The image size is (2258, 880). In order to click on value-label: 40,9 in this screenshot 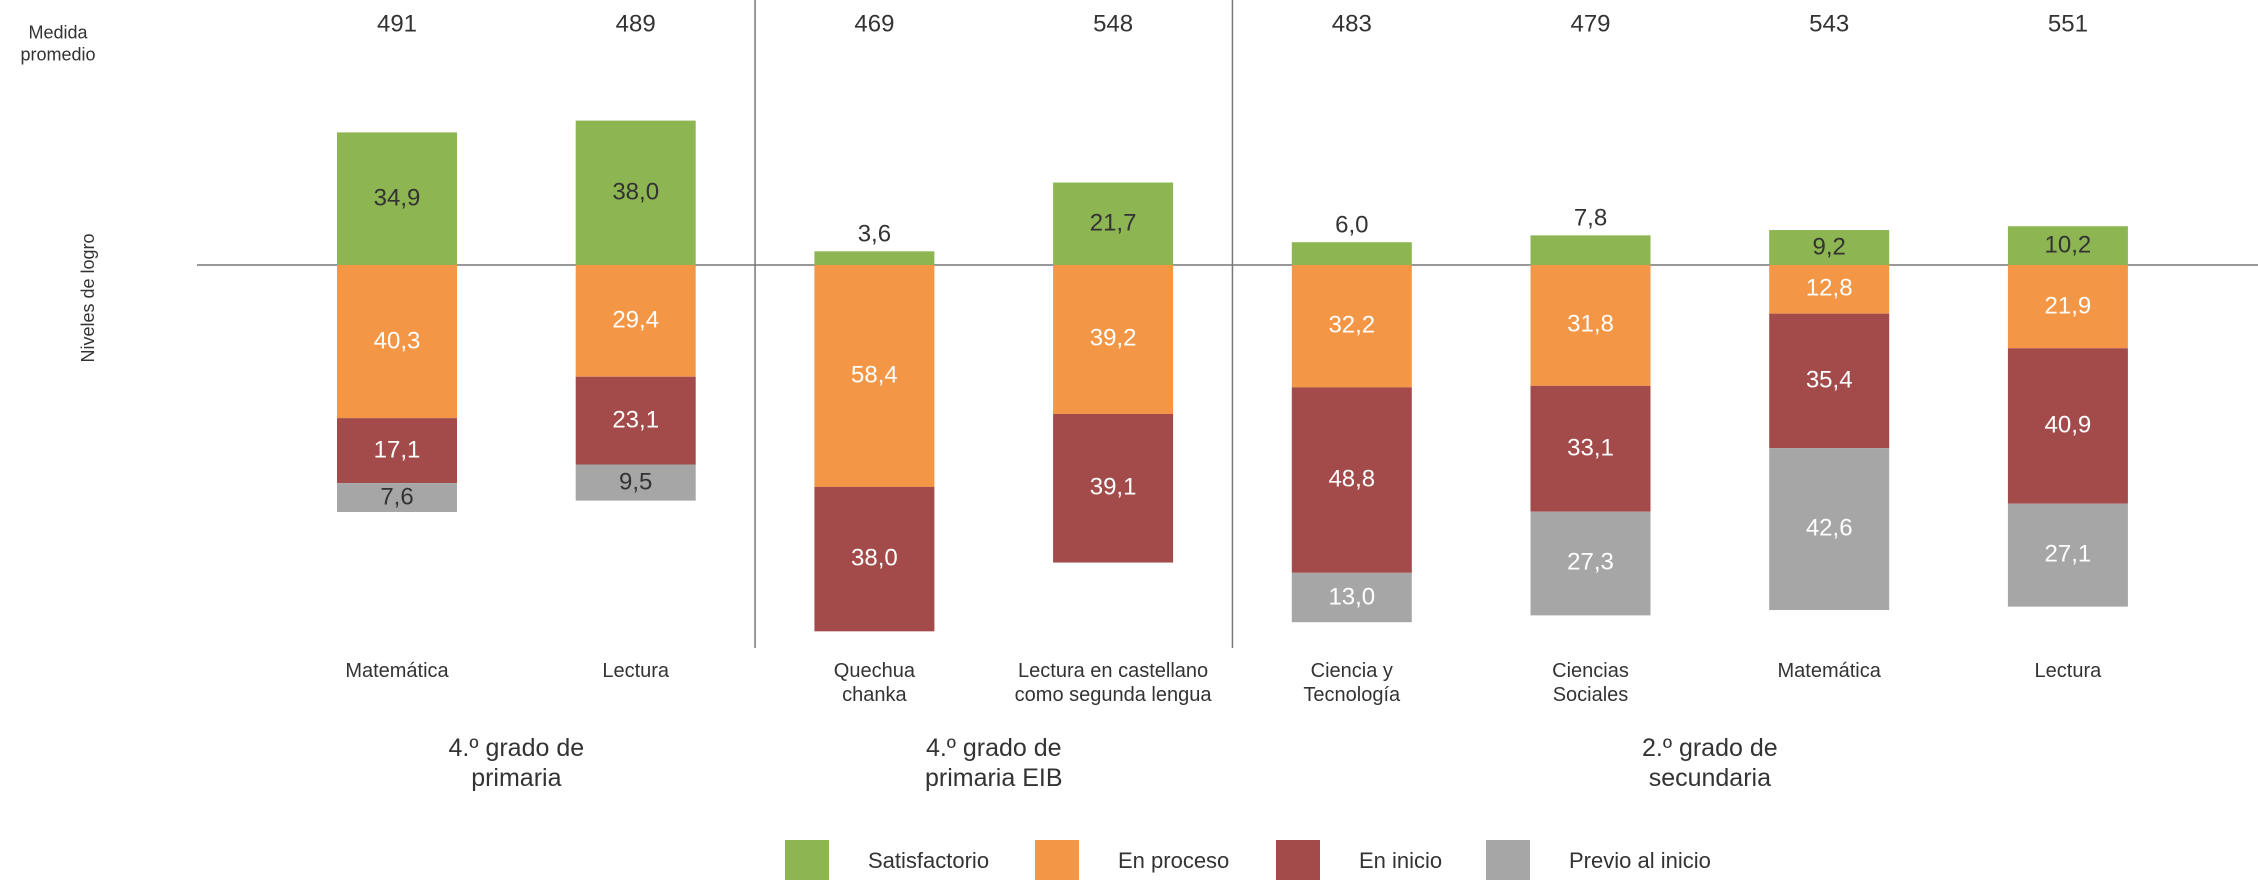, I will do `click(2068, 425)`.